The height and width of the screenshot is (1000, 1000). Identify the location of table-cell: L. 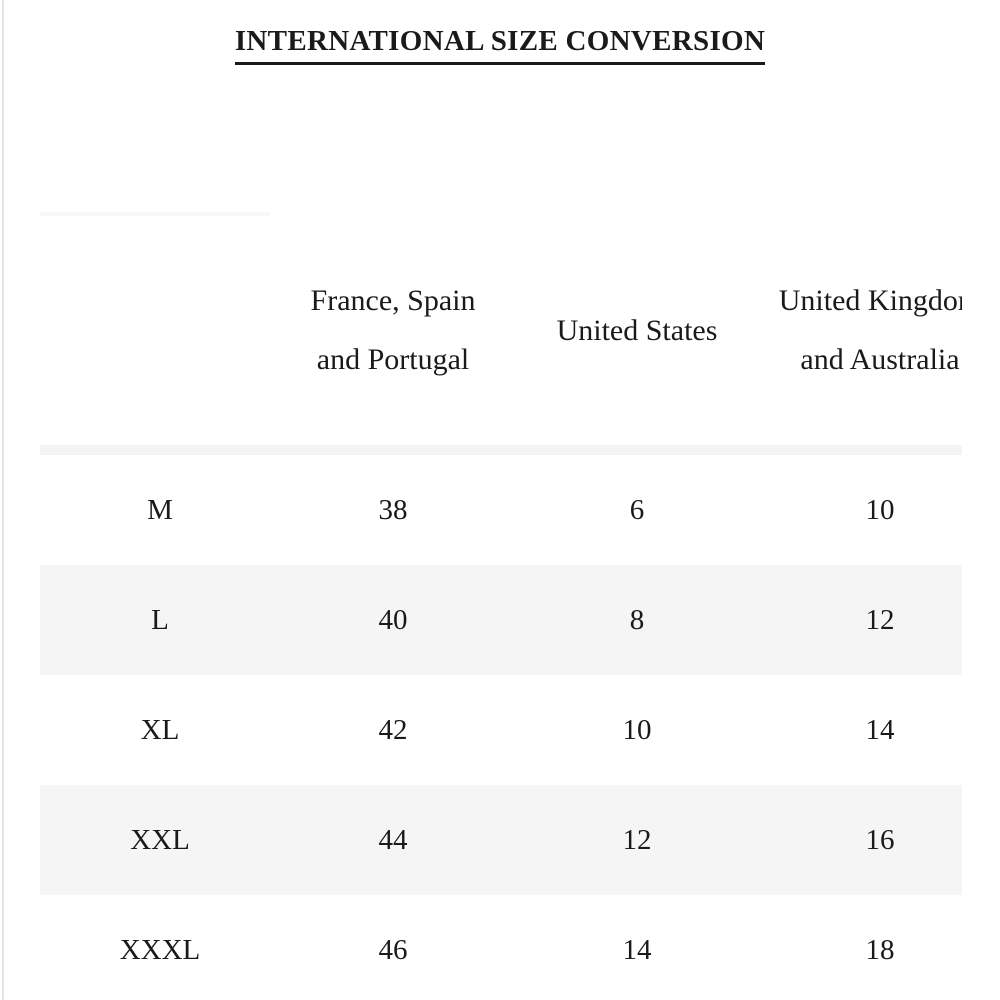
(160, 619).